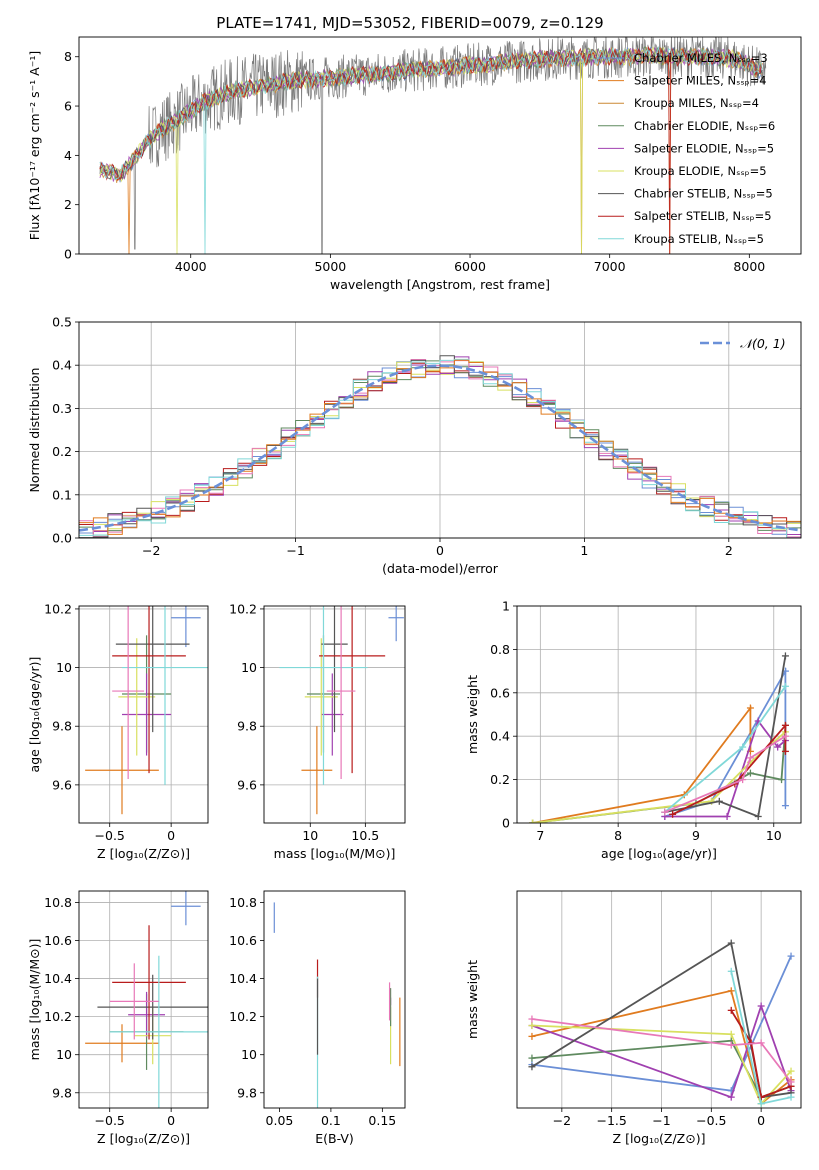 The width and height of the screenshot is (819, 1170). Describe the element at coordinates (335, 853) in the screenshot. I see `x-axis-label: mass [log₁₀(M/M⊙)]` at that location.